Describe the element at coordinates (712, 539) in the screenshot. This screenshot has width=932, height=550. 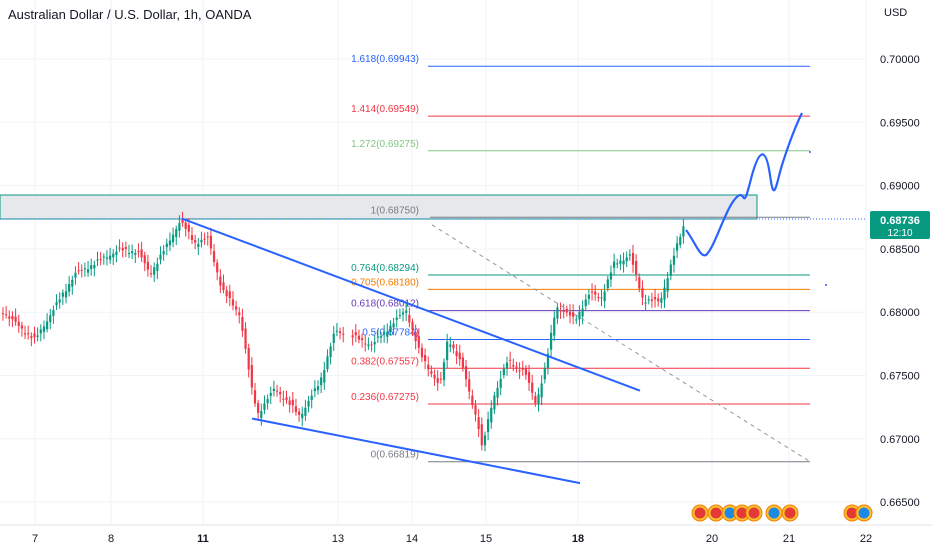
I see `time-tick-label: 20` at that location.